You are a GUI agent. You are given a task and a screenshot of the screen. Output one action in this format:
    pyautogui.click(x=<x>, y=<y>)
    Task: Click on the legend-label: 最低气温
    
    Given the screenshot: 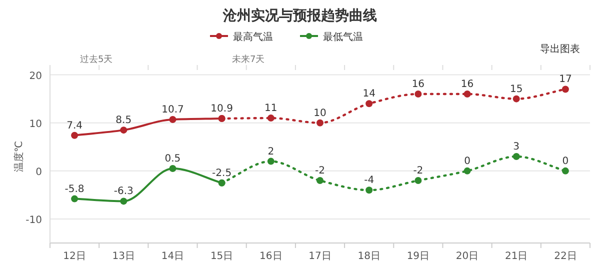 What is the action you would take?
    pyautogui.click(x=343, y=37)
    